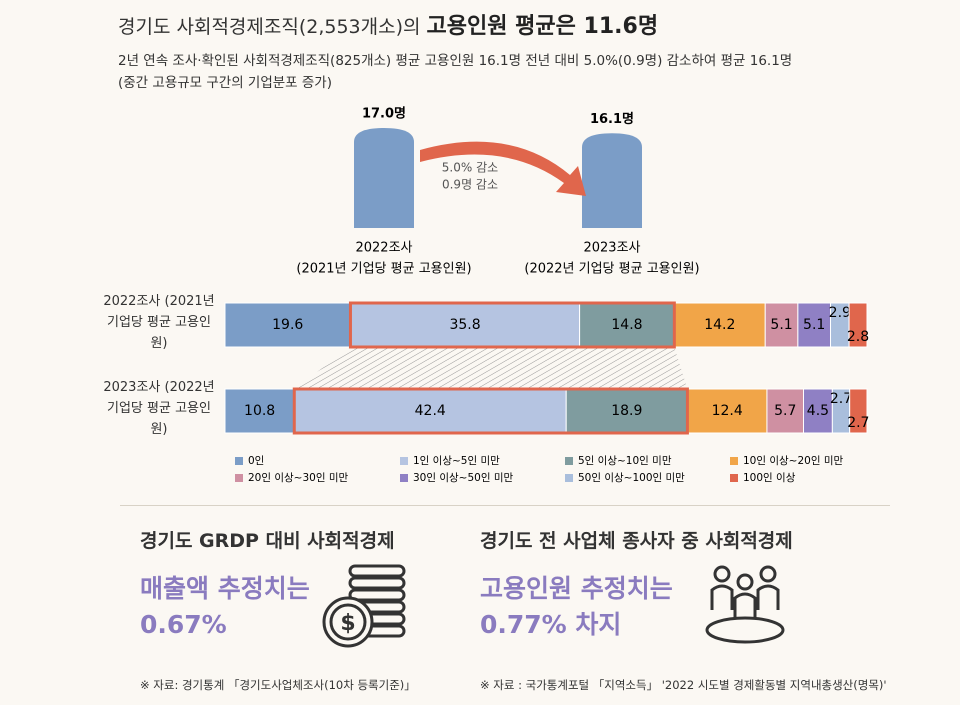 This screenshot has width=960, height=705. Describe the element at coordinates (551, 624) in the screenshot. I see `highlight-line: 0.77% 차지` at that location.